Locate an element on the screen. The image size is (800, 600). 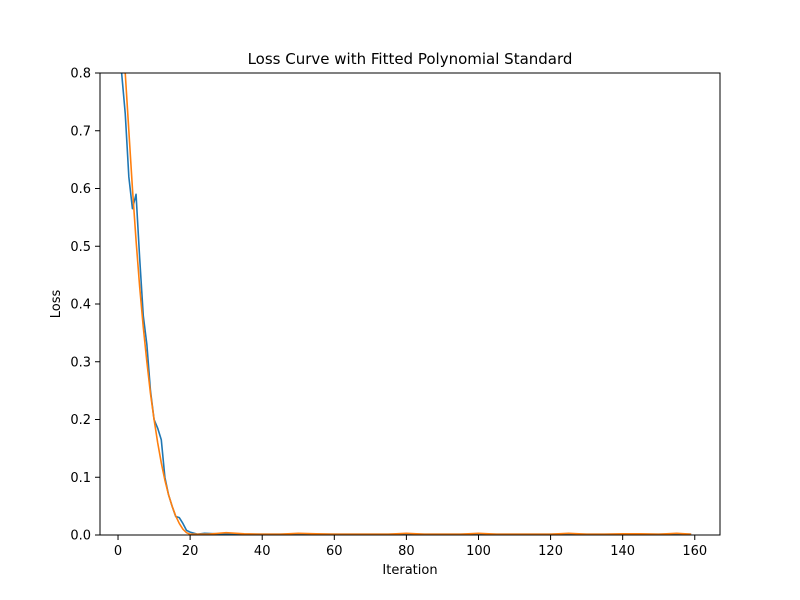
x-tick-label: 140 is located at coordinates (622, 551).